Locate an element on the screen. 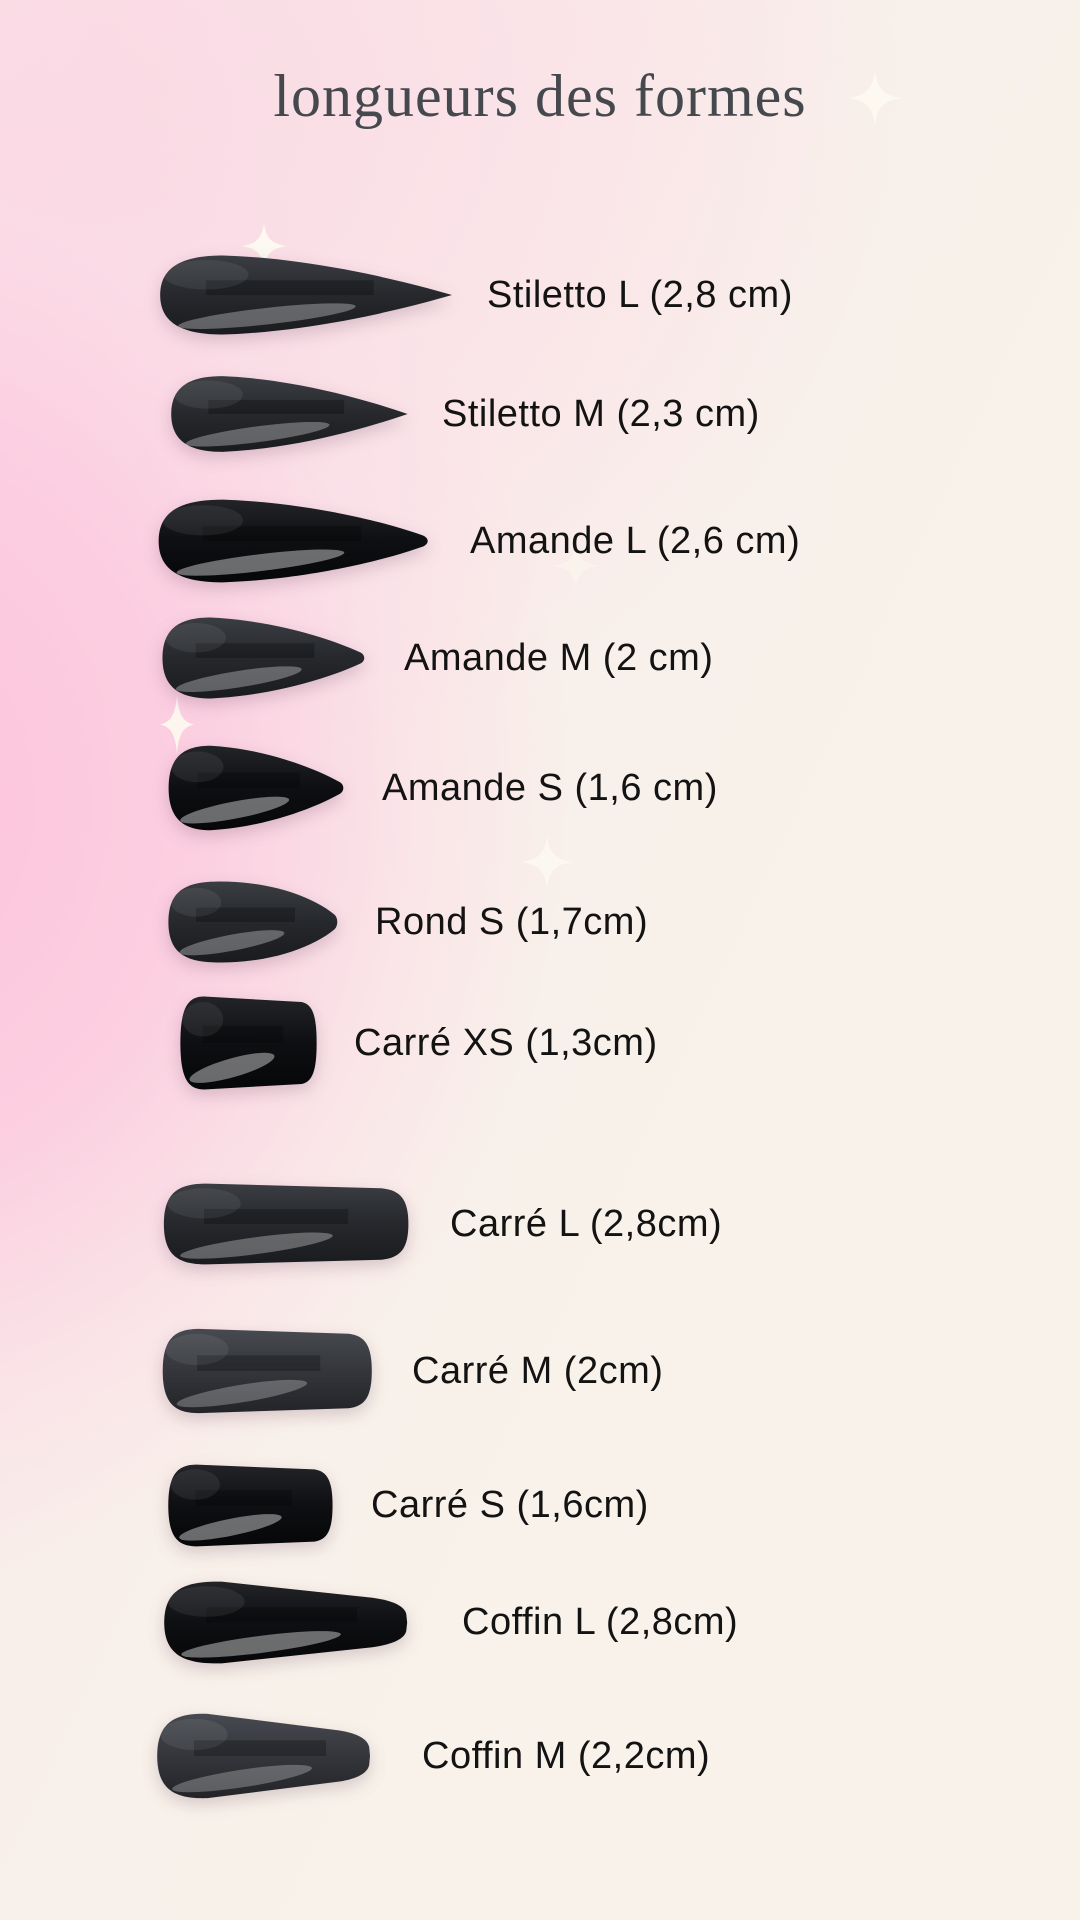  shape-row-amande-m: Amande M (2 cm) is located at coordinates (434, 658).